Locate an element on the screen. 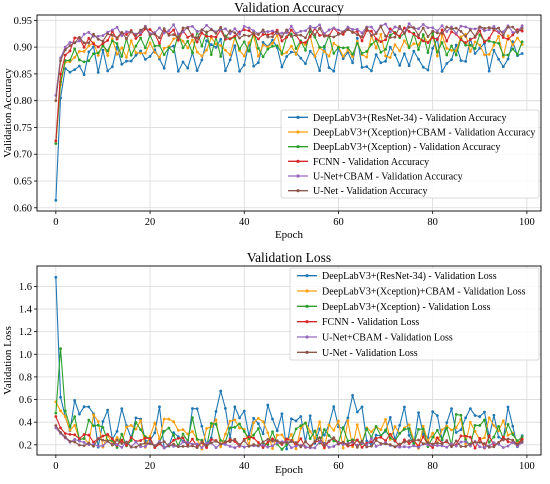  x-axis-title: Epoch is located at coordinates (289, 470).